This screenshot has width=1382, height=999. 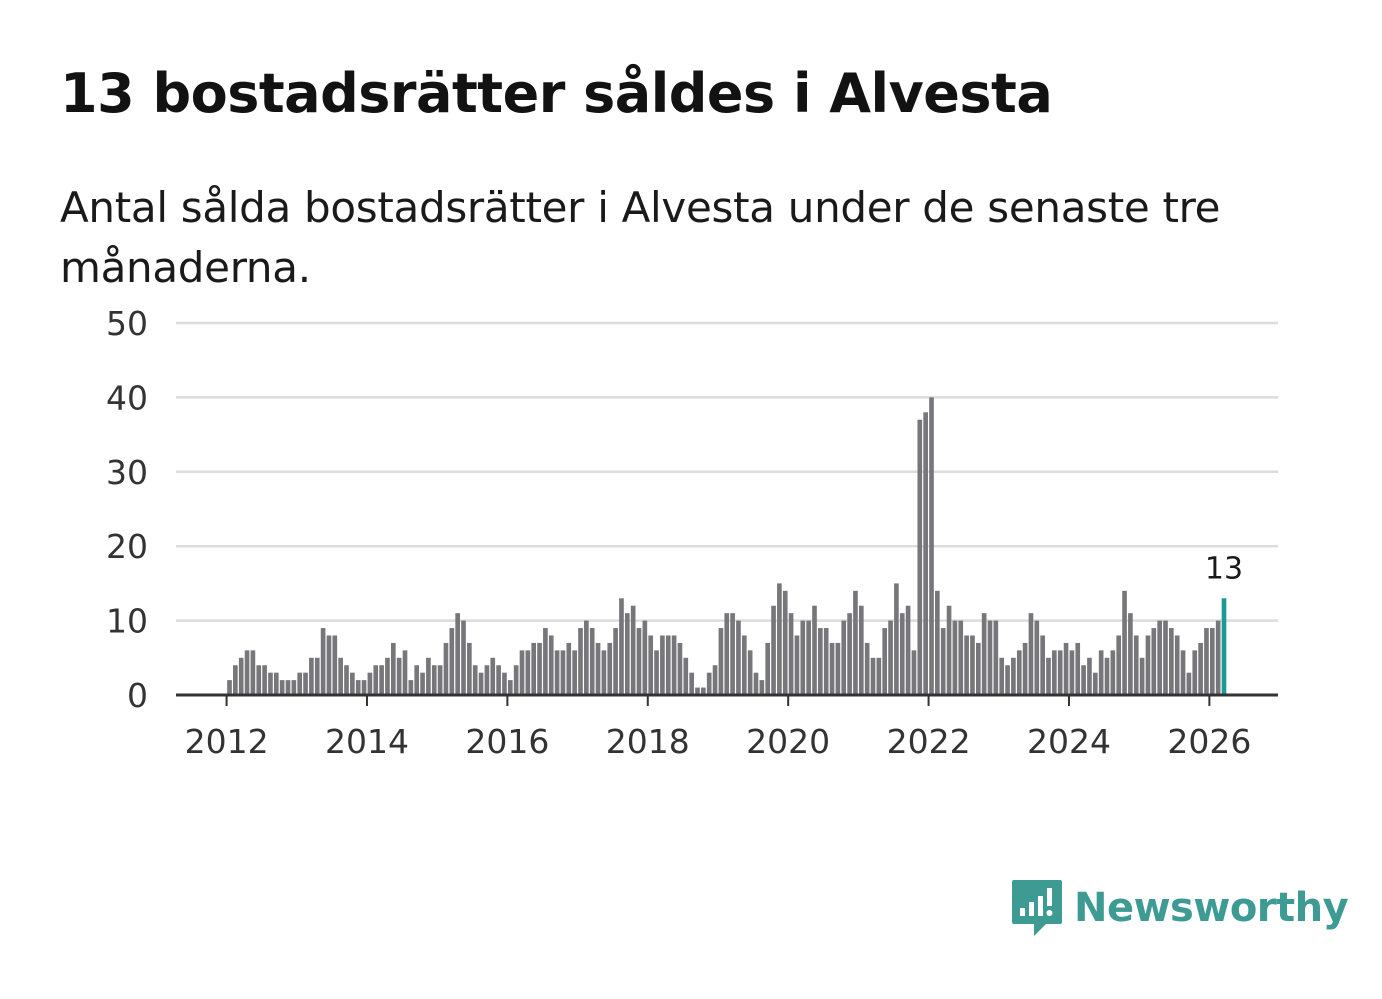 I want to click on x-tick-label: 2026, so click(x=1209, y=741).